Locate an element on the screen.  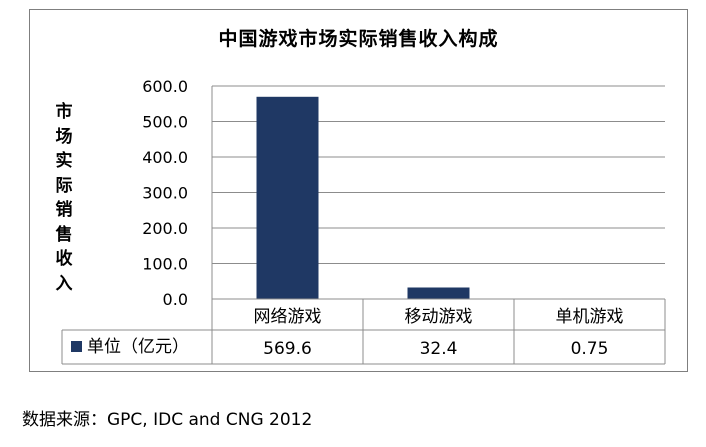
data-label: 32.4 is located at coordinates (439, 349).